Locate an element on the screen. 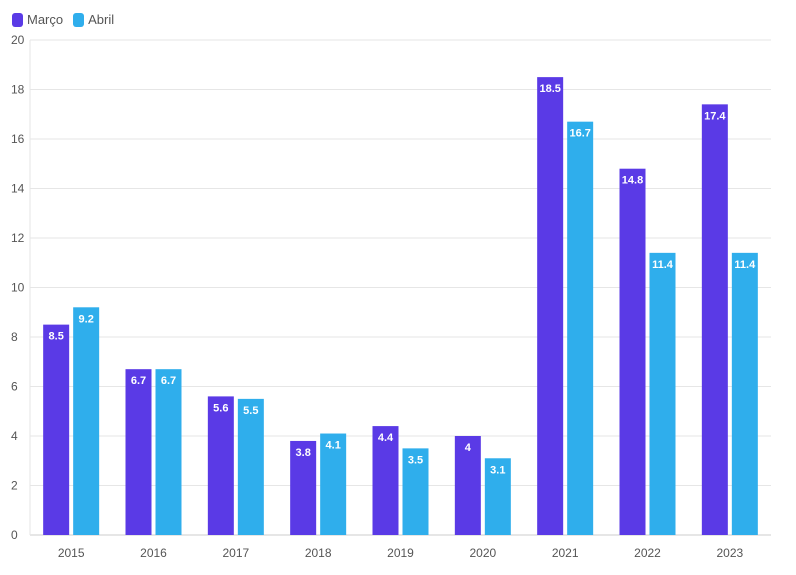  legend-label-abril: Abril is located at coordinates (101, 19).